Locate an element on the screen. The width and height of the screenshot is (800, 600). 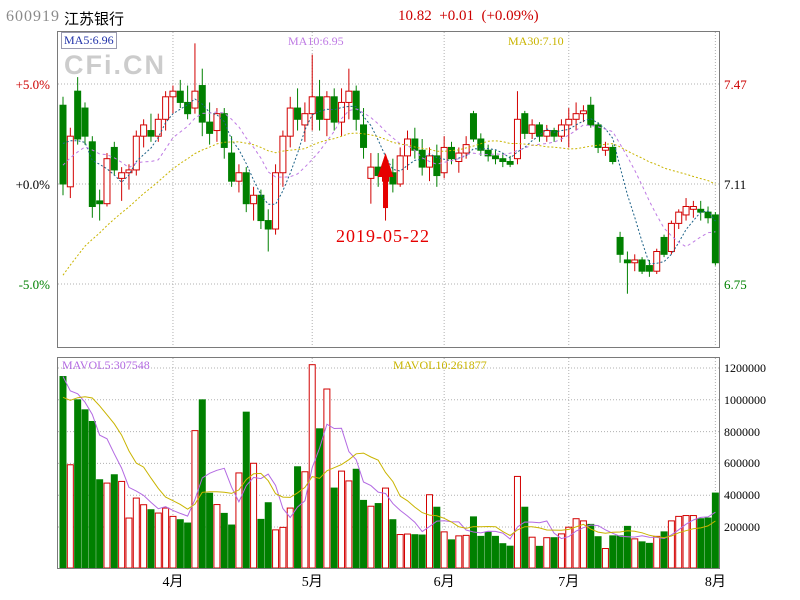
stock-name: 江苏银行 is located at coordinates (94, 20).